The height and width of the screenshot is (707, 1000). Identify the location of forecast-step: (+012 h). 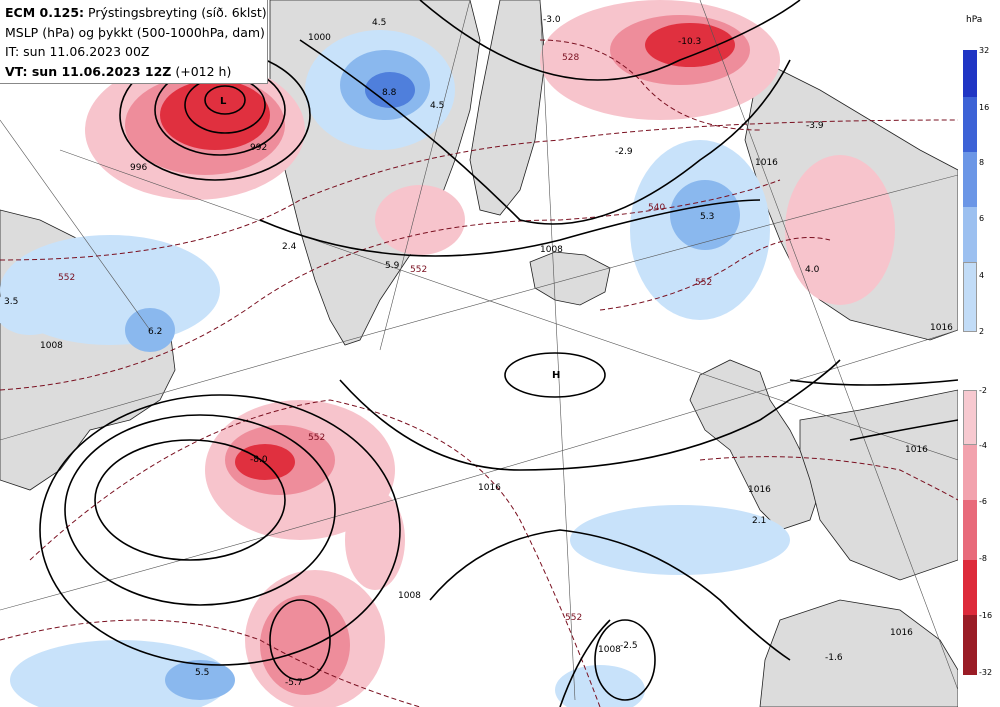
(203, 71).